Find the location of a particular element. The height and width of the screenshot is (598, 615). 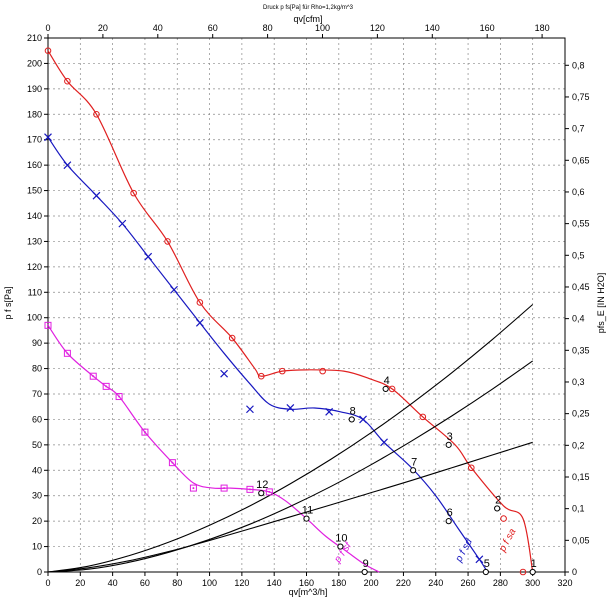

y2-tick-label: 0,5 is located at coordinates (578, 255).